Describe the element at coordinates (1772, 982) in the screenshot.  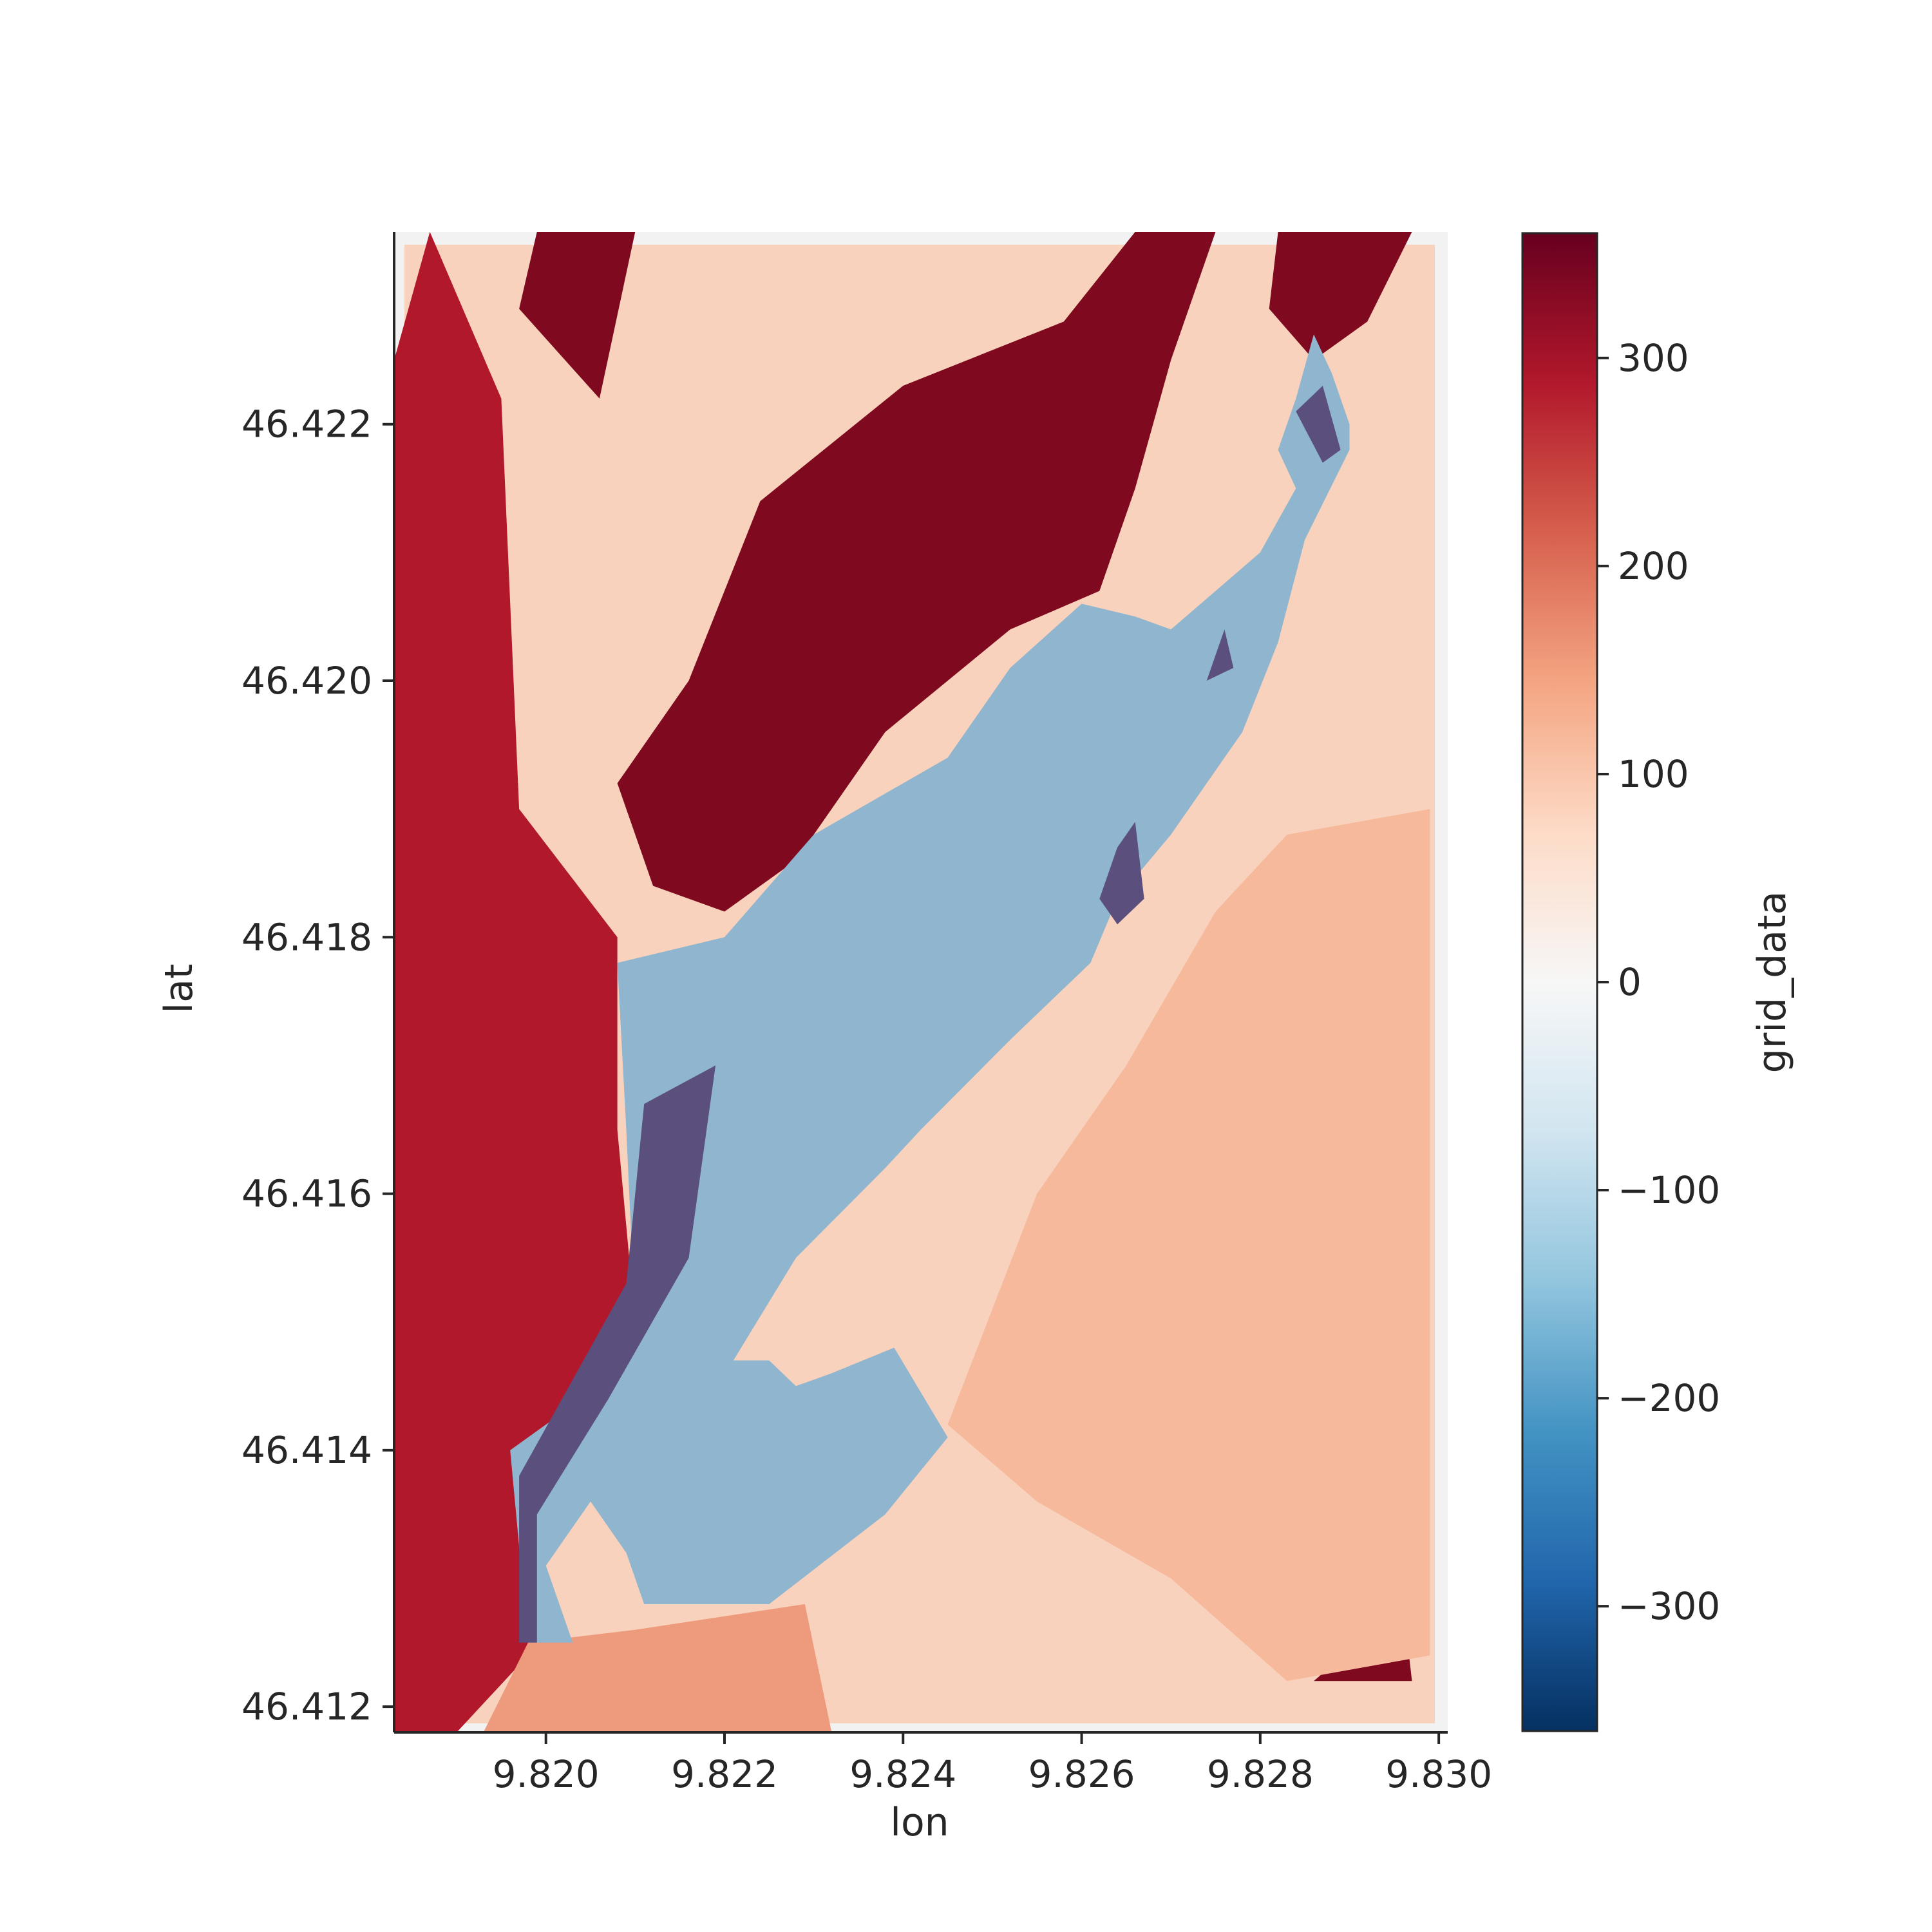
I see `colorbar-label: grid_data` at that location.